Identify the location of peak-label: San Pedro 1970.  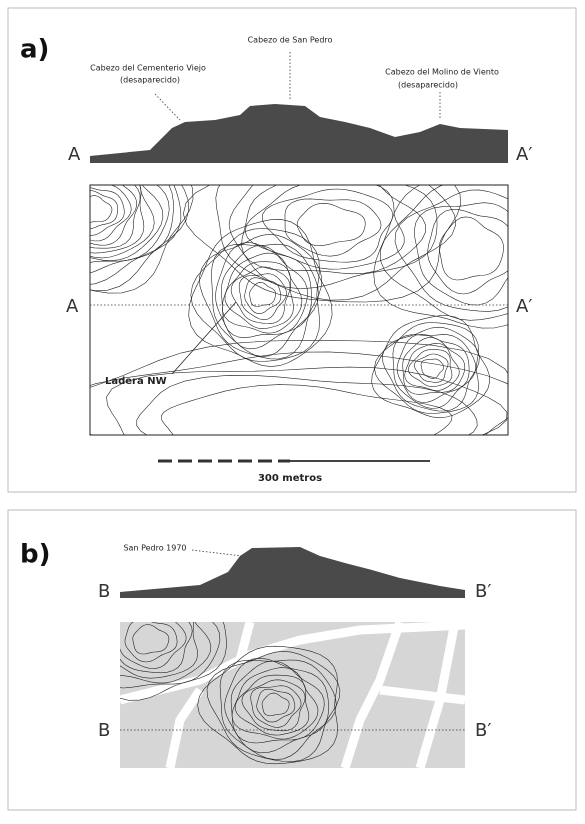
(154, 548).